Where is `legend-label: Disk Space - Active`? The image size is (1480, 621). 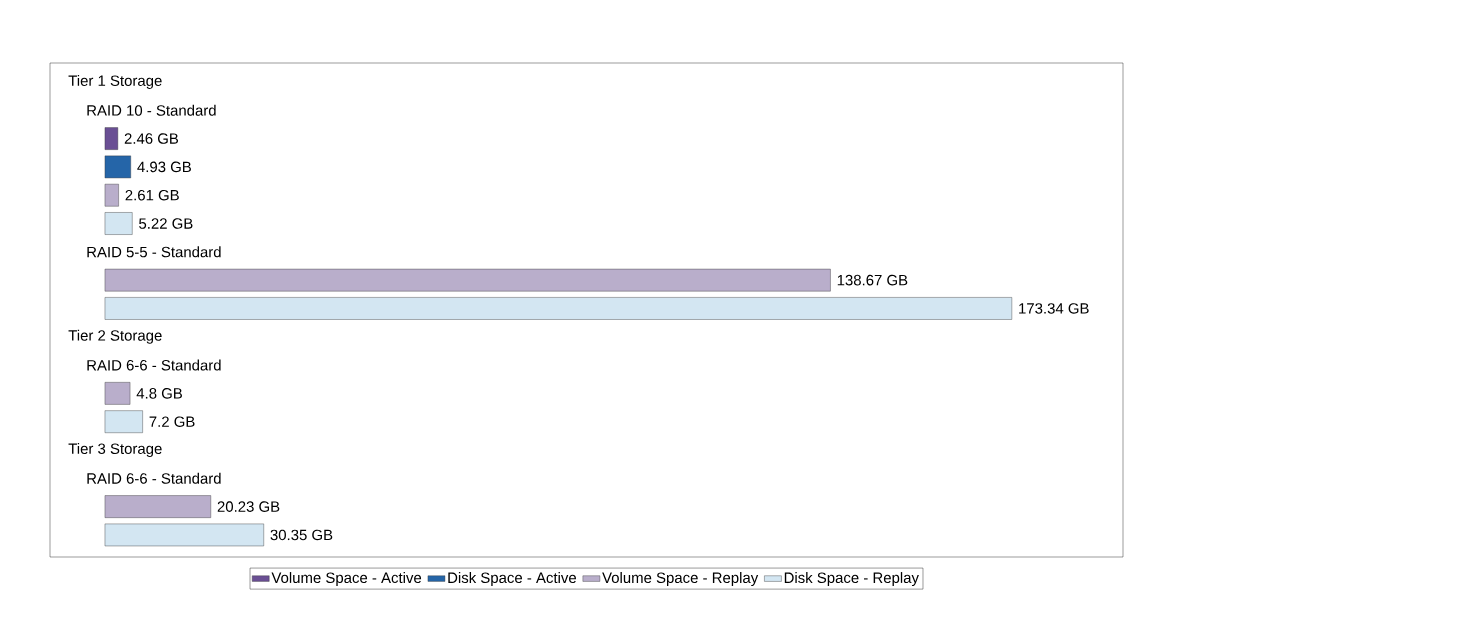
legend-label: Disk Space - Active is located at coordinates (512, 579).